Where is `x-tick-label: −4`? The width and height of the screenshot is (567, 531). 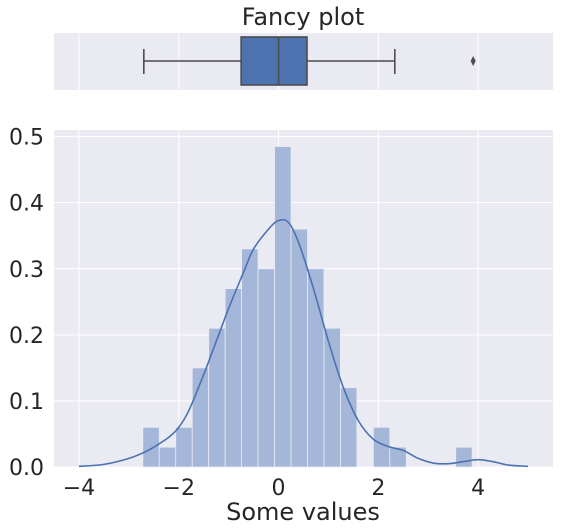 x-tick-label: −4 is located at coordinates (79, 488).